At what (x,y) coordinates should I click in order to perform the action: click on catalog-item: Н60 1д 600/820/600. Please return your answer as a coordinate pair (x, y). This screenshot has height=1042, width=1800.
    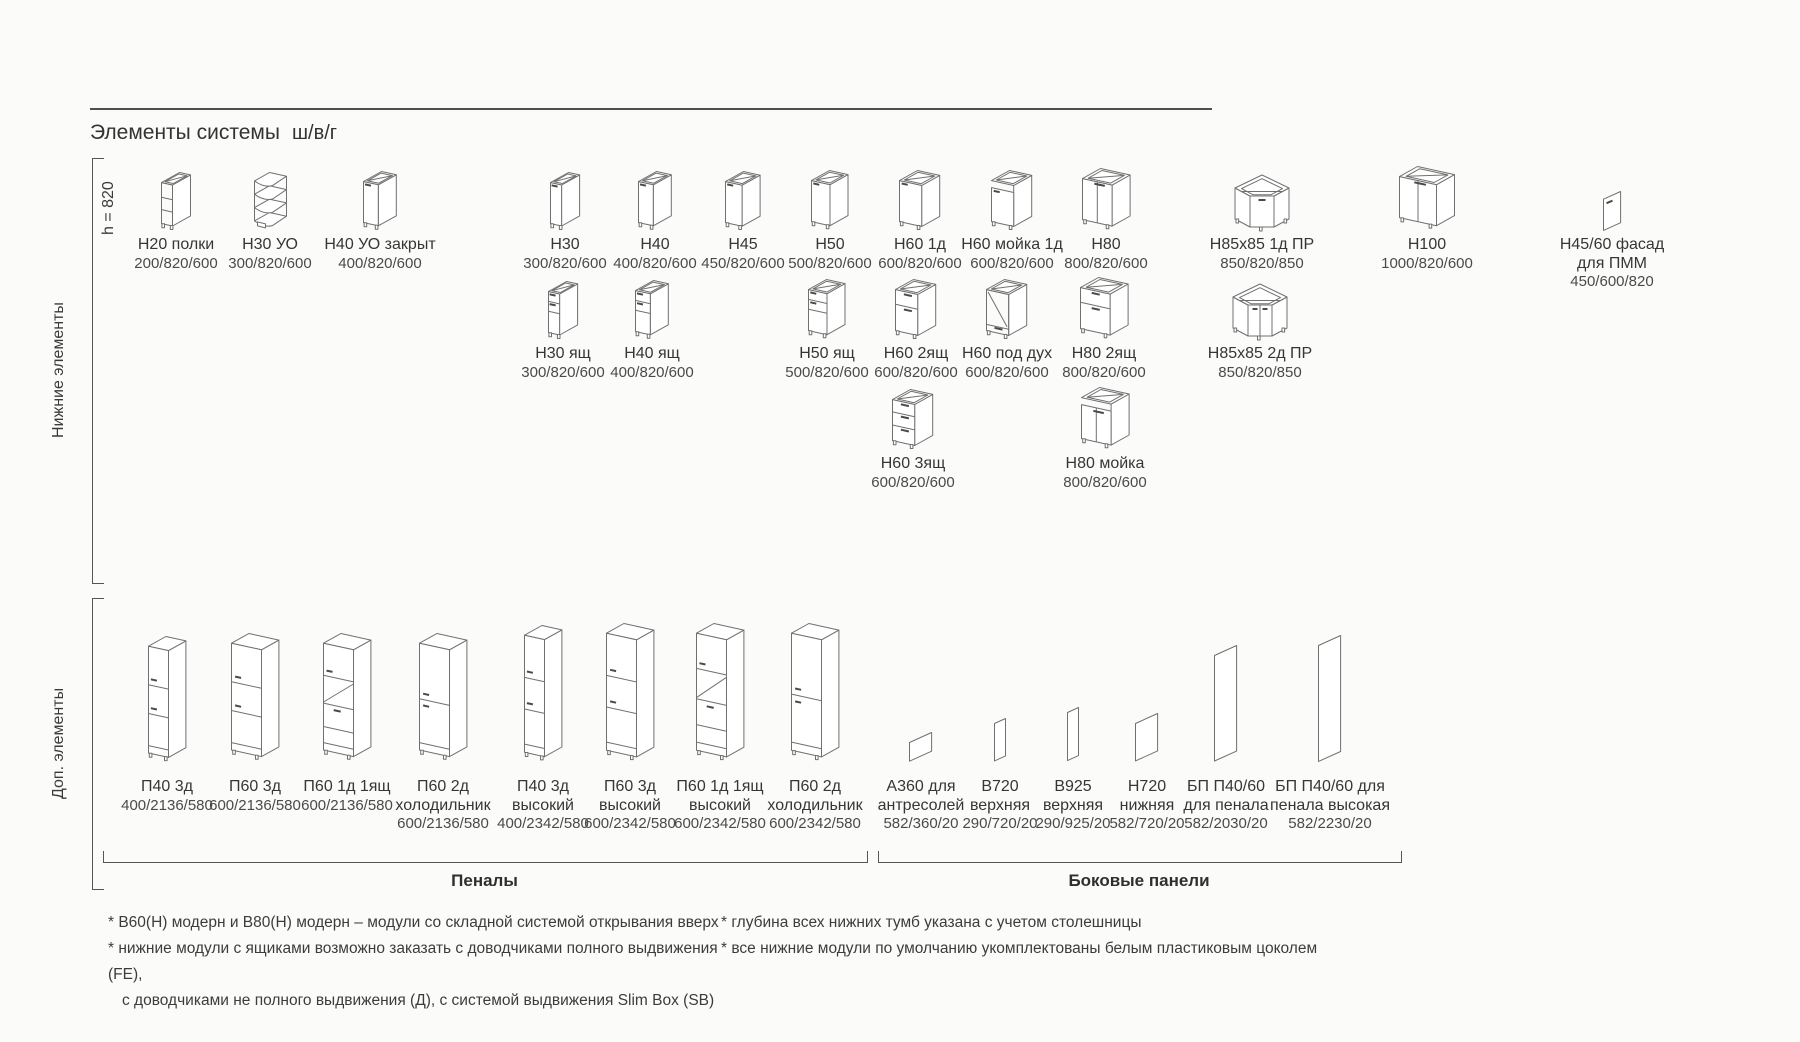
    Looking at the image, I should click on (920, 216).